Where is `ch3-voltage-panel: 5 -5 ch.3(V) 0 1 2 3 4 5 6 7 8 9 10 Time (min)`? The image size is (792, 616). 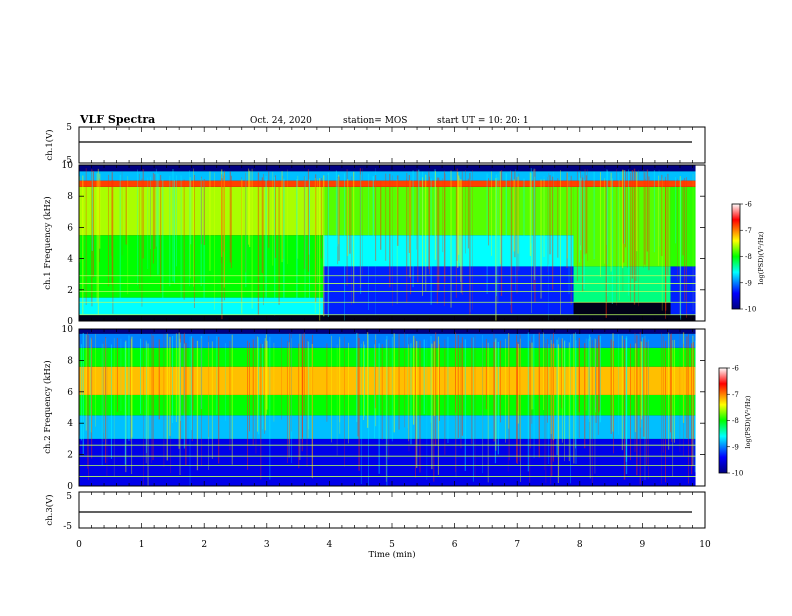 ch3-voltage-panel: 5 -5 ch.3(V) 0 1 2 3 4 5 6 7 8 9 10 Time (min) is located at coordinates (377, 525).